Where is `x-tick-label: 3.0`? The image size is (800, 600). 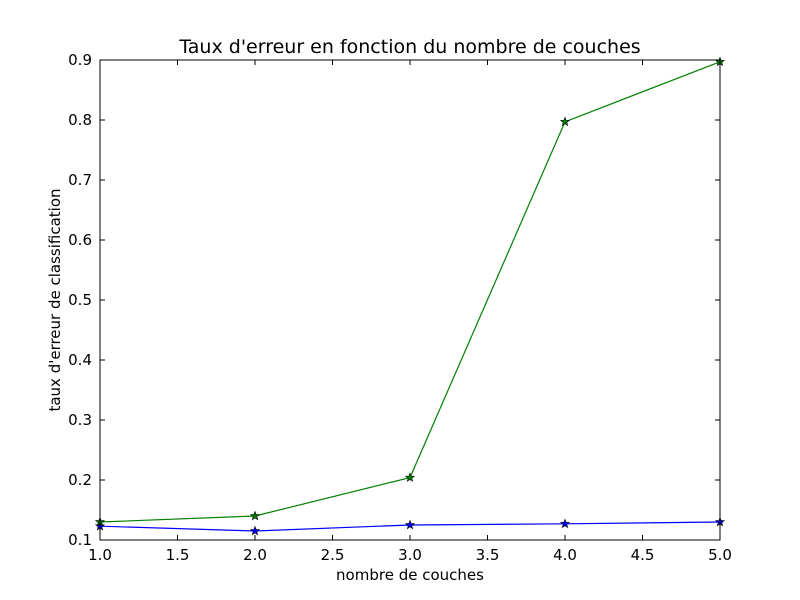
x-tick-label: 3.0 is located at coordinates (410, 555).